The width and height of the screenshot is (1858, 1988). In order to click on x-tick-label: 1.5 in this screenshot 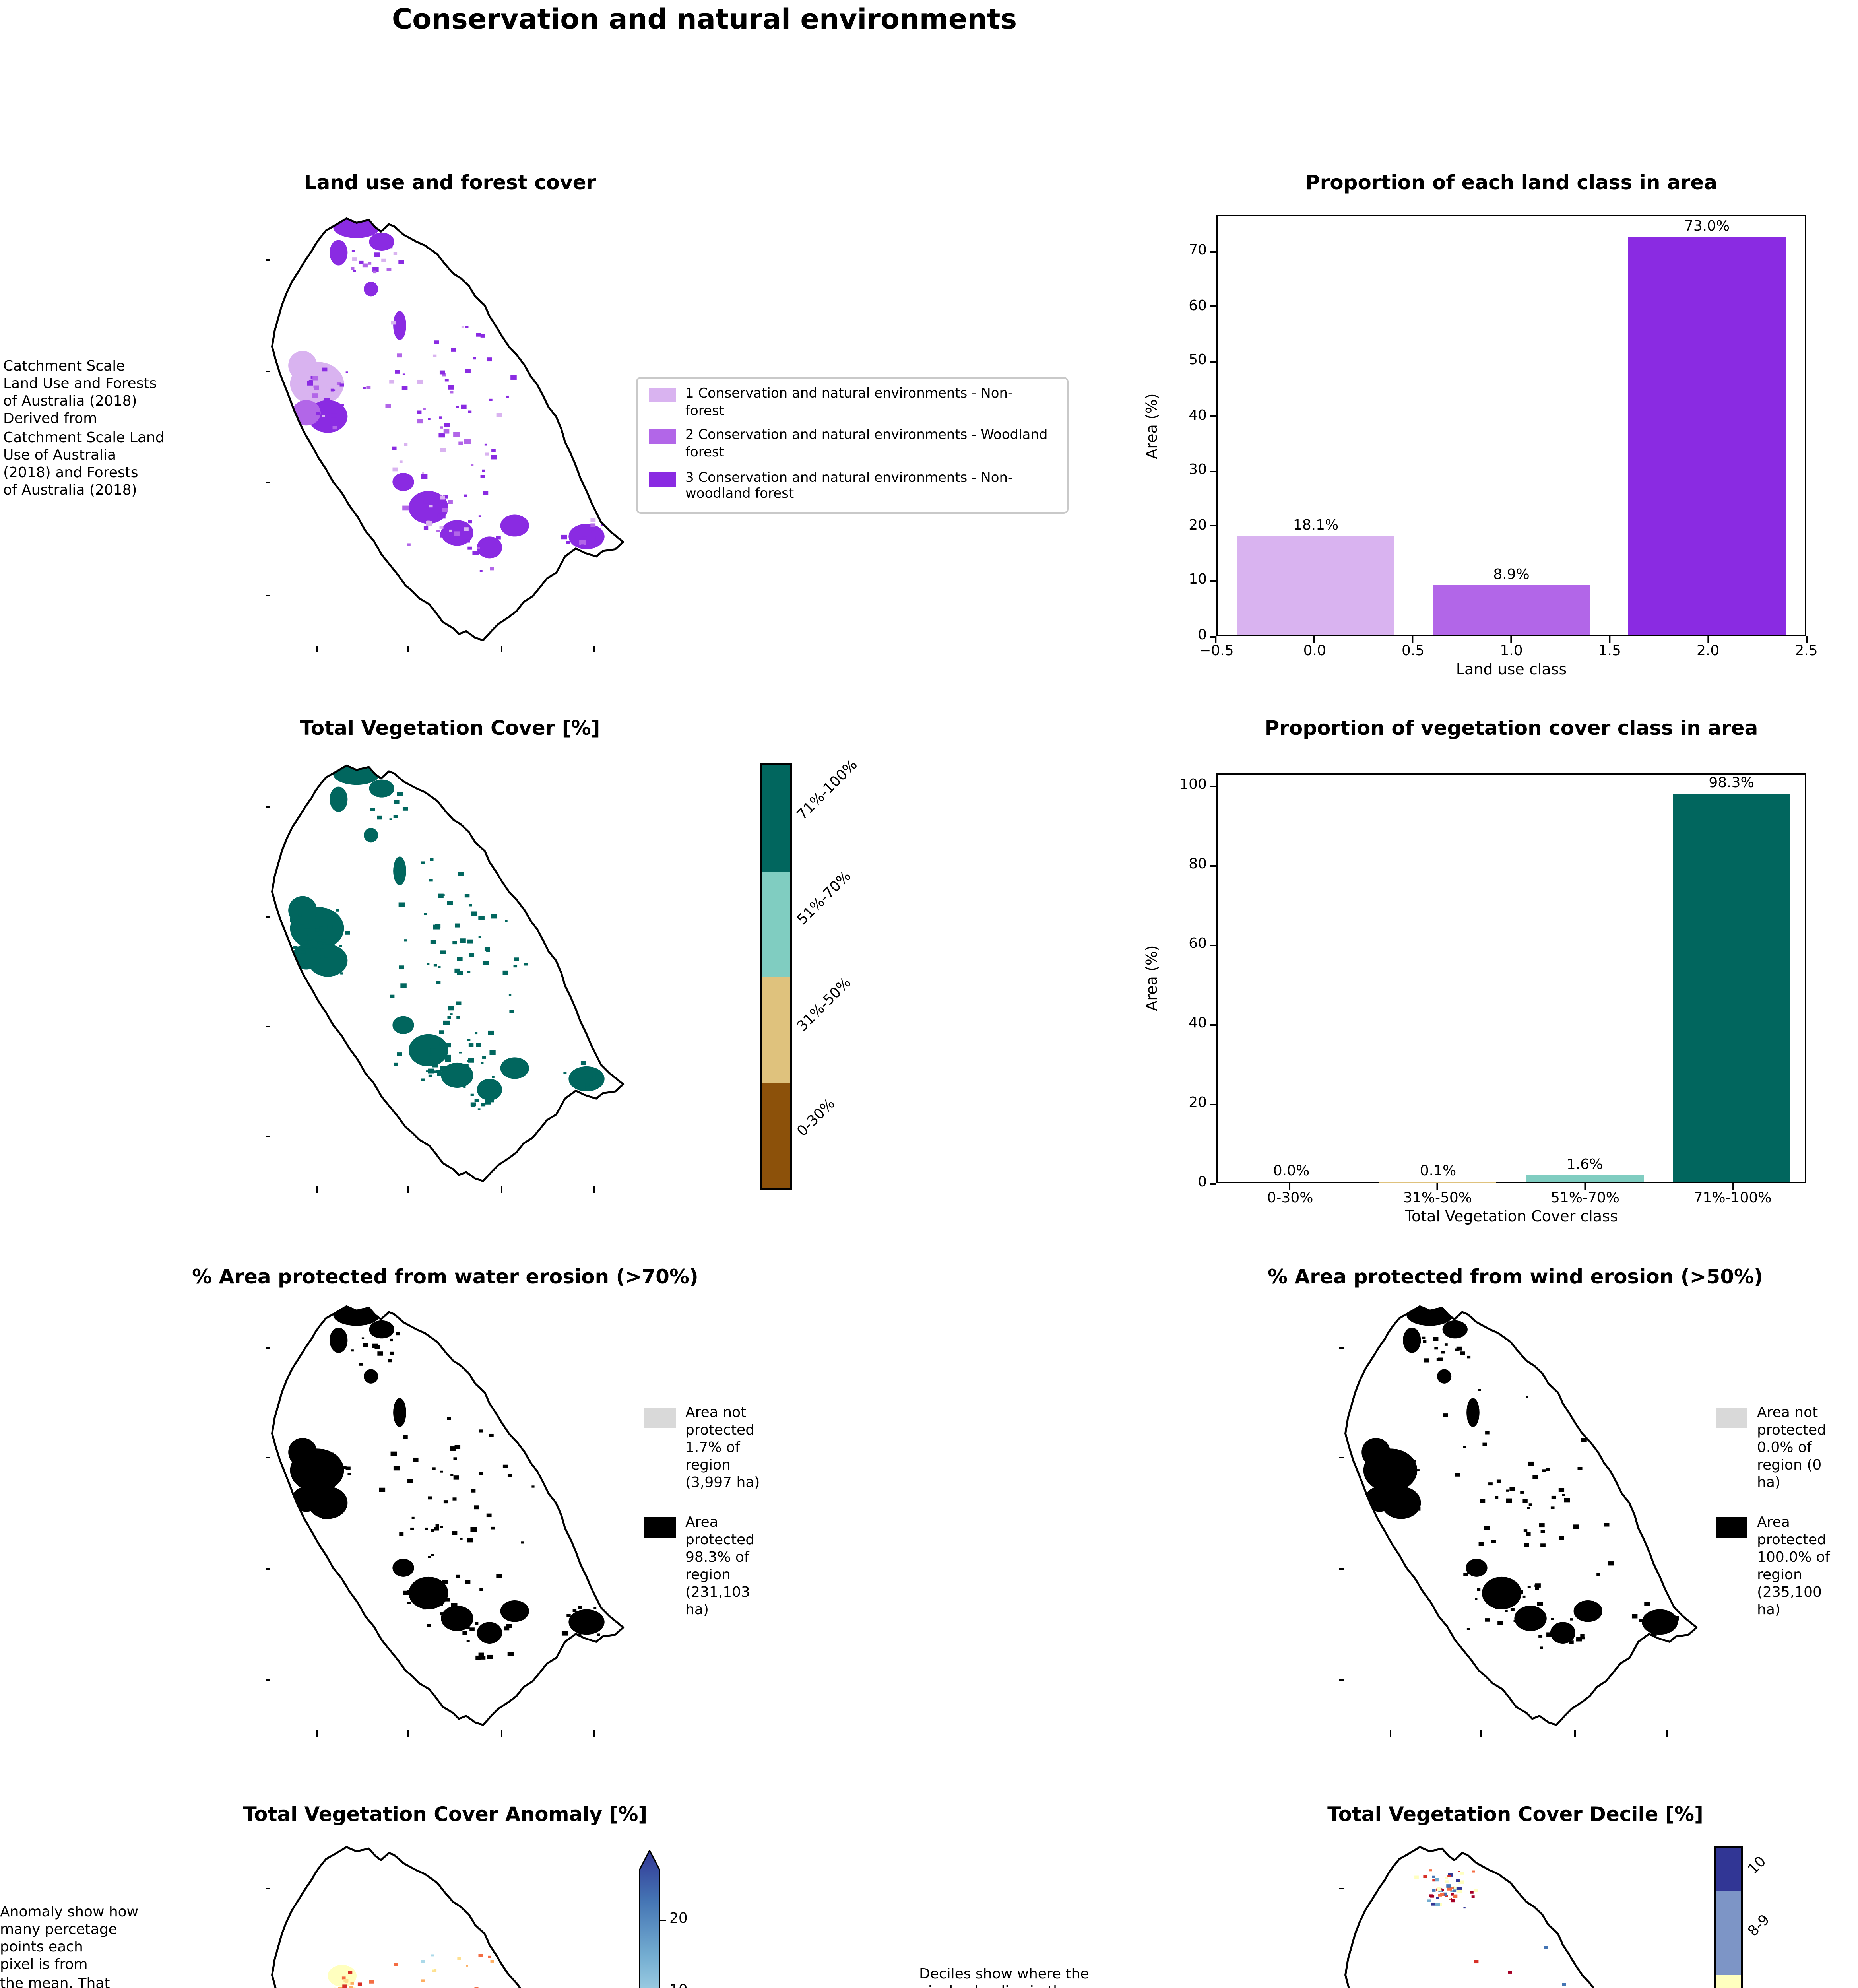, I will do `click(1609, 652)`.